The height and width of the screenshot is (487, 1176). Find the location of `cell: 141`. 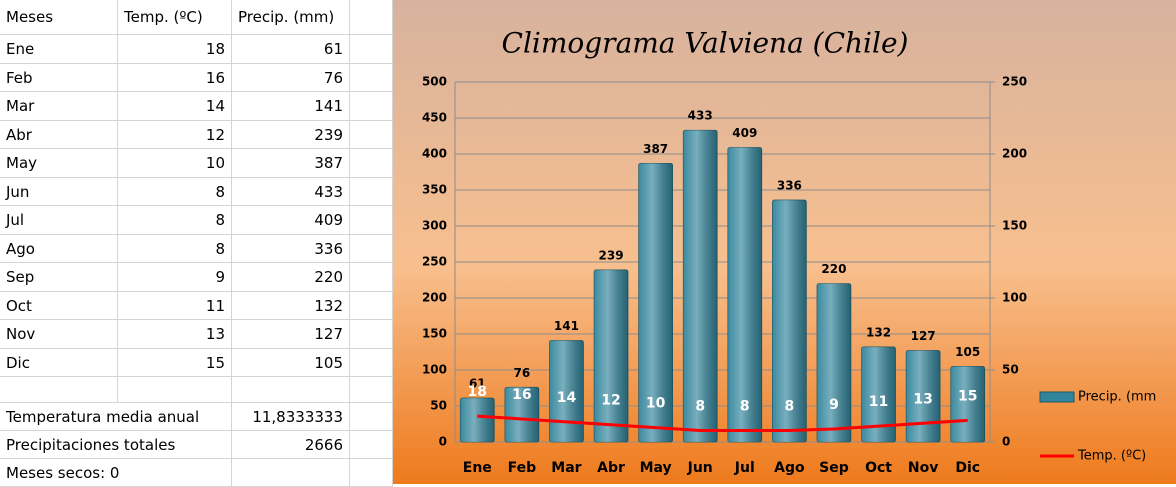

cell: 141 is located at coordinates (291, 106).